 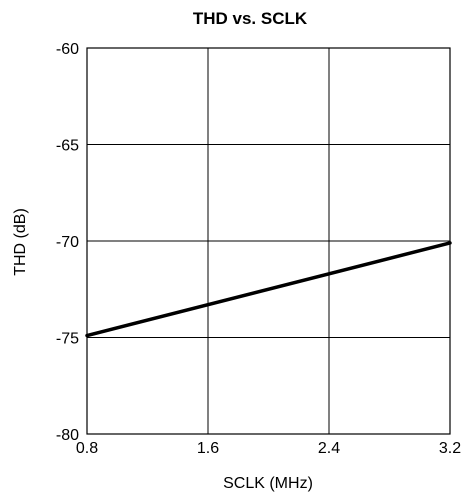 I want to click on y-tick-label: -60, so click(x=67, y=49).